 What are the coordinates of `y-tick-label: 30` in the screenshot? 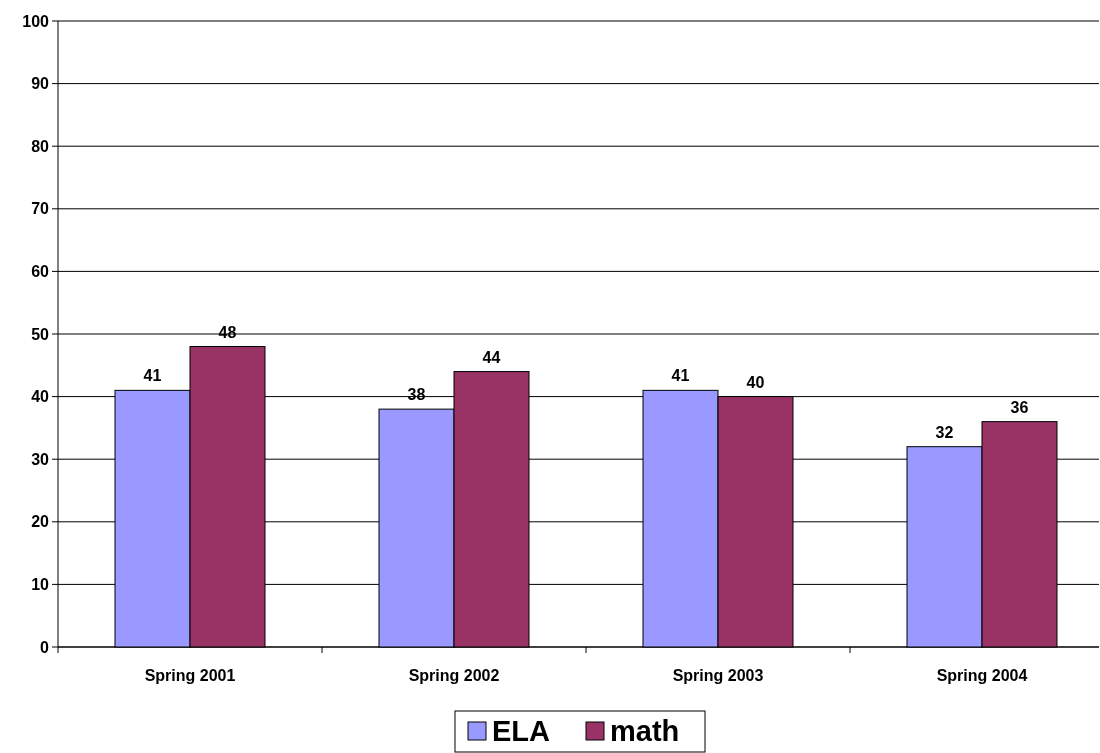 It's located at (40, 459).